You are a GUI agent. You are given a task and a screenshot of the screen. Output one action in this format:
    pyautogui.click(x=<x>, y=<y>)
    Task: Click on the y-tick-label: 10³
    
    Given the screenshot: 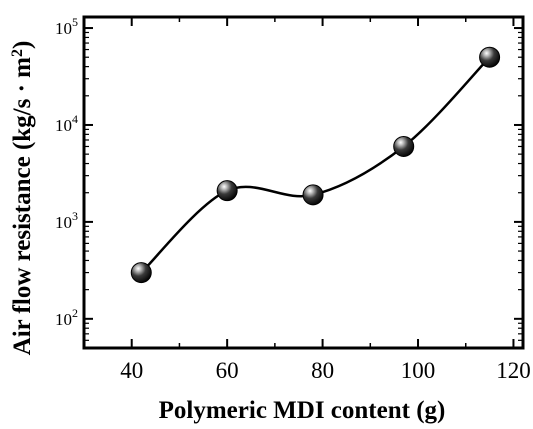 What is the action you would take?
    pyautogui.click(x=66, y=220)
    